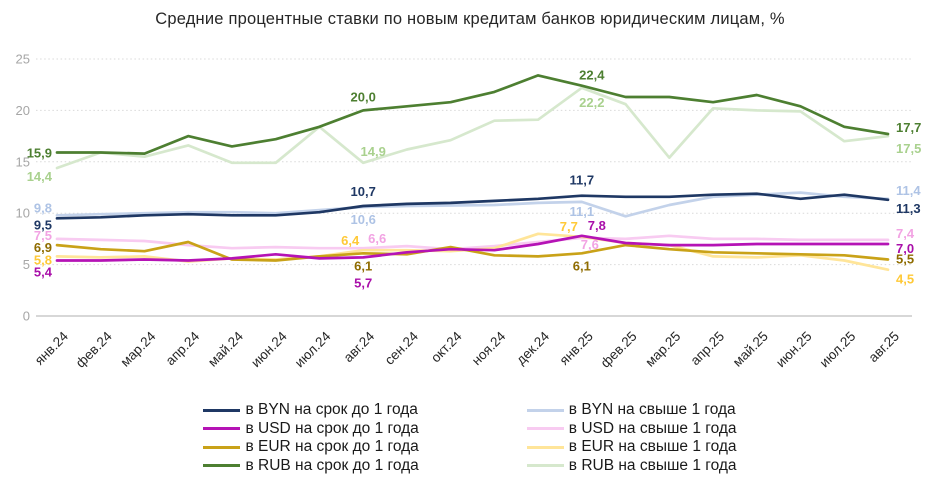  I want to click on y-tick-label: 10, so click(23, 213).